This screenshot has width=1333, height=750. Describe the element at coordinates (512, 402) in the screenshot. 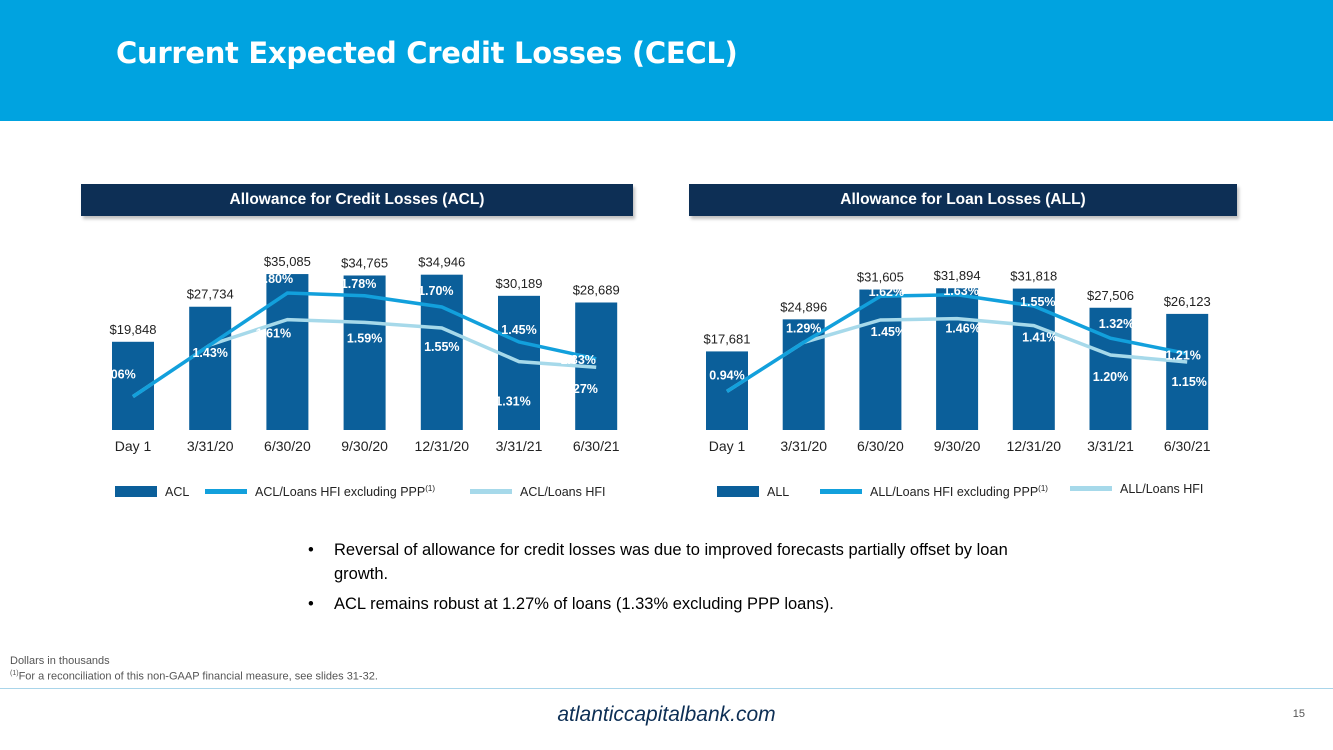

I see `percent-label-hfi: 1.31%` at that location.